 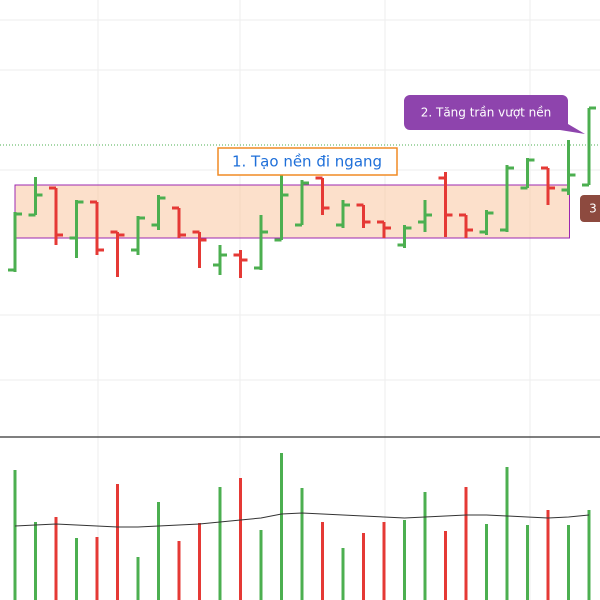 I want to click on annotation-callout, so click(x=494, y=114).